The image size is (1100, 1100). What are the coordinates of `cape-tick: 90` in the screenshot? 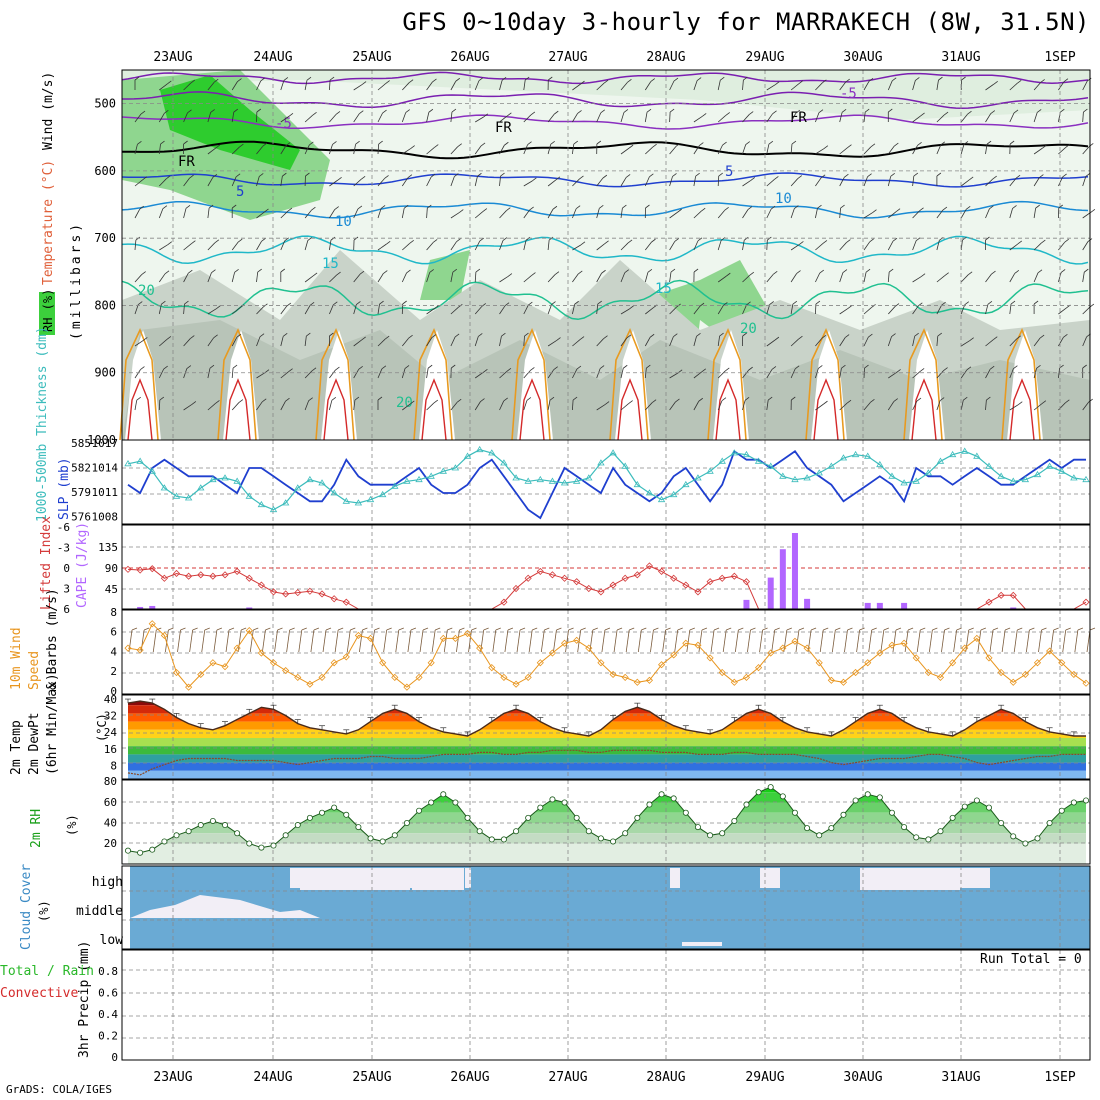 It's located at (111, 568).